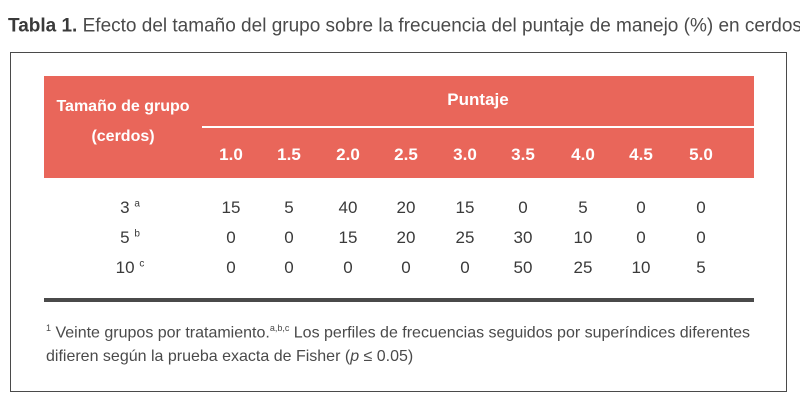  I want to click on table-bottom-rule, so click(399, 300).